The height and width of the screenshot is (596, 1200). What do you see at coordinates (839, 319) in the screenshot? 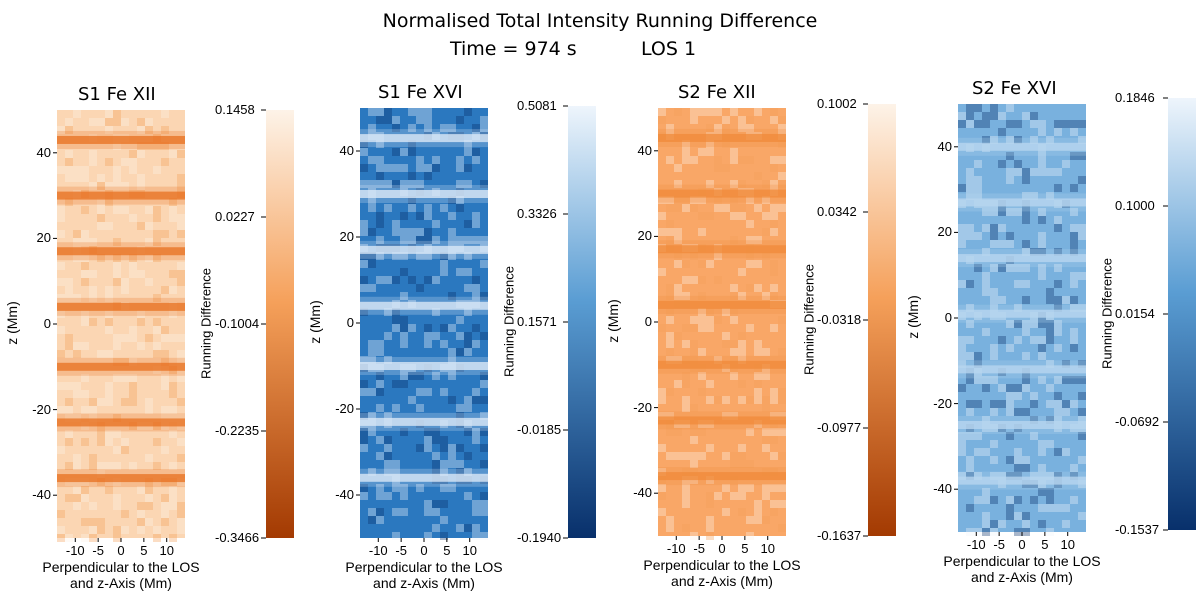
I see `colorbar-tick-label: -0.0318` at bounding box center [839, 319].